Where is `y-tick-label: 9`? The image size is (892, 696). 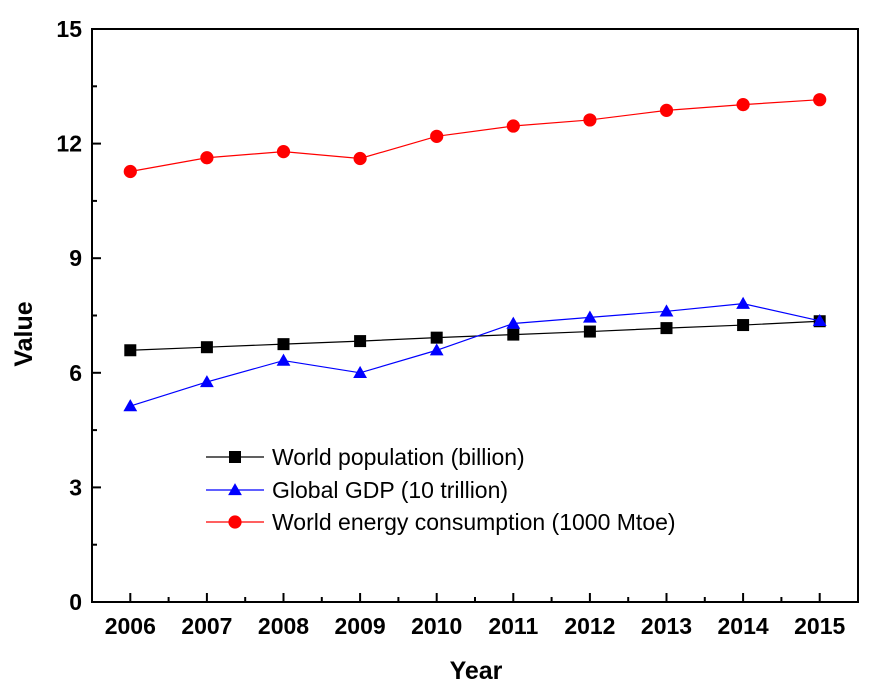
y-tick-label: 9 is located at coordinates (75, 258).